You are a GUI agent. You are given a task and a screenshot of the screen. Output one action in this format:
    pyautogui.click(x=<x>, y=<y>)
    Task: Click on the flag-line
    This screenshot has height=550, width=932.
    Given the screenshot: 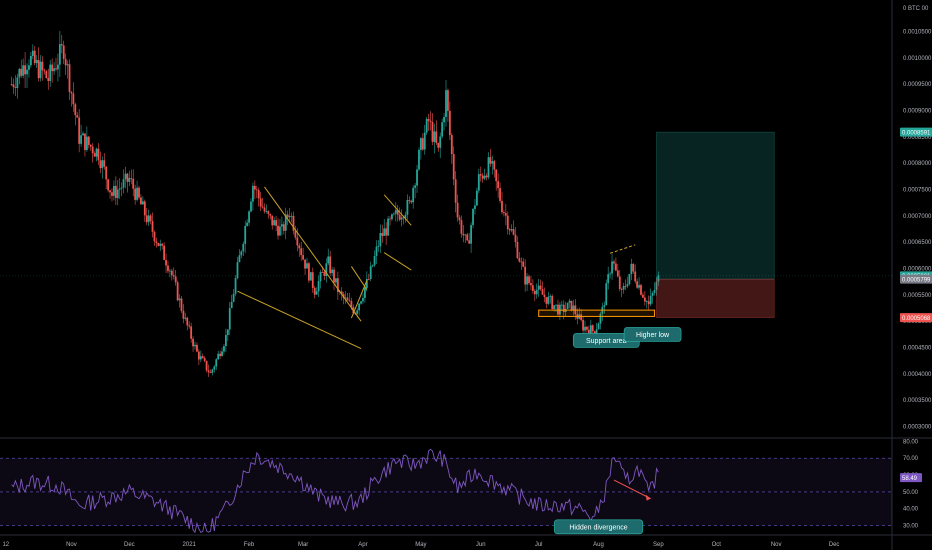 What is the action you would take?
    pyautogui.click(x=397, y=210)
    